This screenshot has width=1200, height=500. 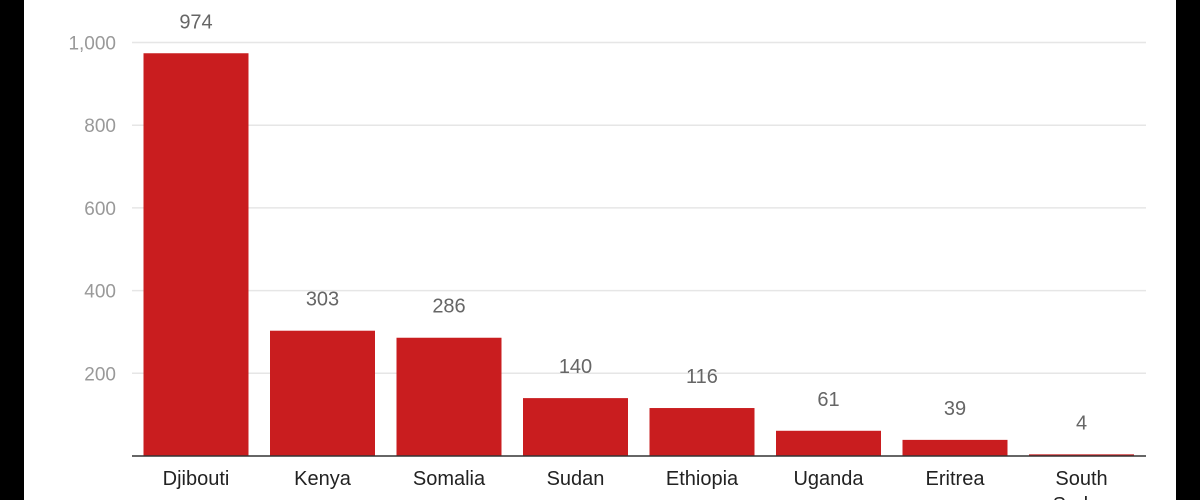 What do you see at coordinates (195, 22) in the screenshot?
I see `data-label: 974` at bounding box center [195, 22].